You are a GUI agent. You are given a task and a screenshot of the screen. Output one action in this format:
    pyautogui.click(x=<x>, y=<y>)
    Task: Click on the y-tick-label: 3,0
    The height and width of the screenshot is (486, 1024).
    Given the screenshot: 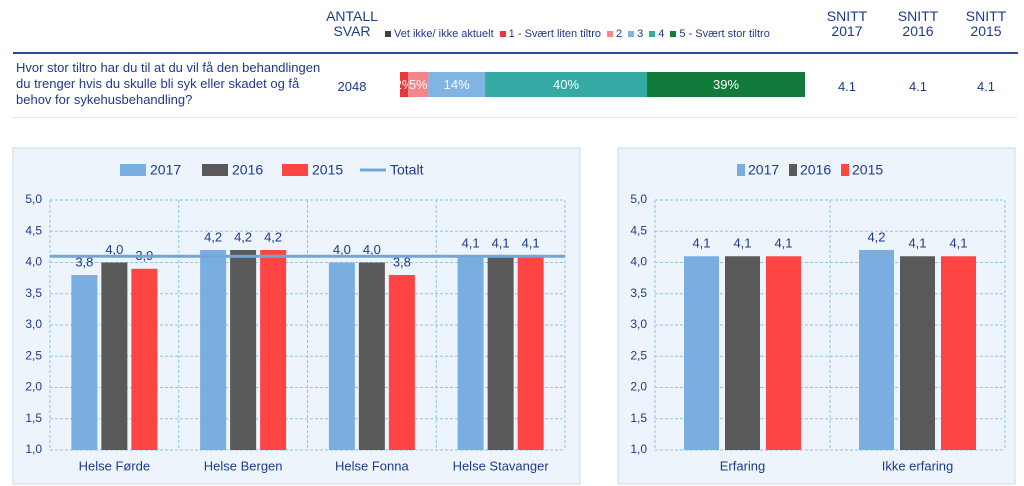 What is the action you would take?
    pyautogui.click(x=33, y=324)
    